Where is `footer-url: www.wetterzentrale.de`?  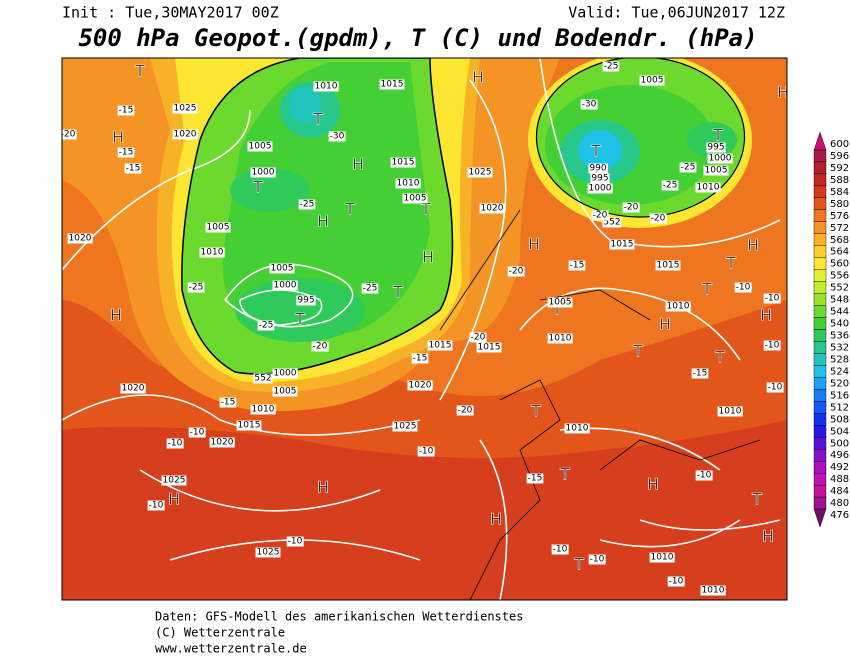
footer-url: www.wetterzentrale.de is located at coordinates (231, 649).